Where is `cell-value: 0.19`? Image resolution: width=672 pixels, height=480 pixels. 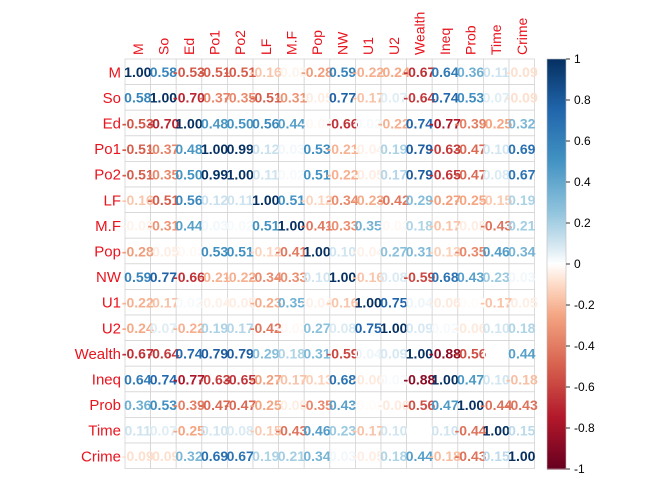 cell-value: 0.19 is located at coordinates (393, 149).